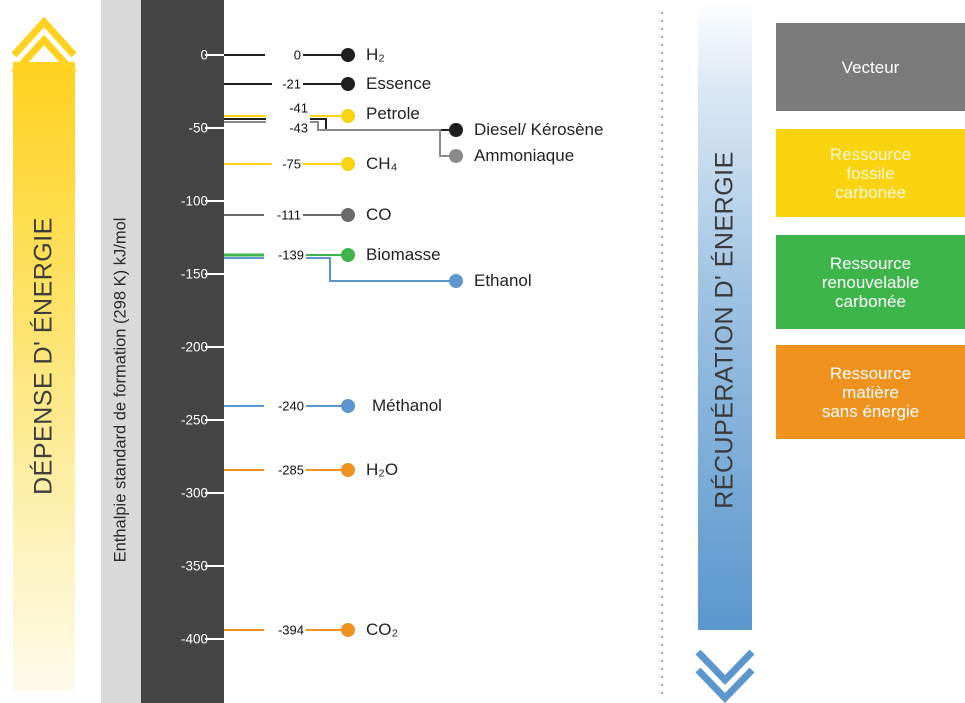 The image size is (965, 703). What do you see at coordinates (348, 84) in the screenshot?
I see `essence-dot` at bounding box center [348, 84].